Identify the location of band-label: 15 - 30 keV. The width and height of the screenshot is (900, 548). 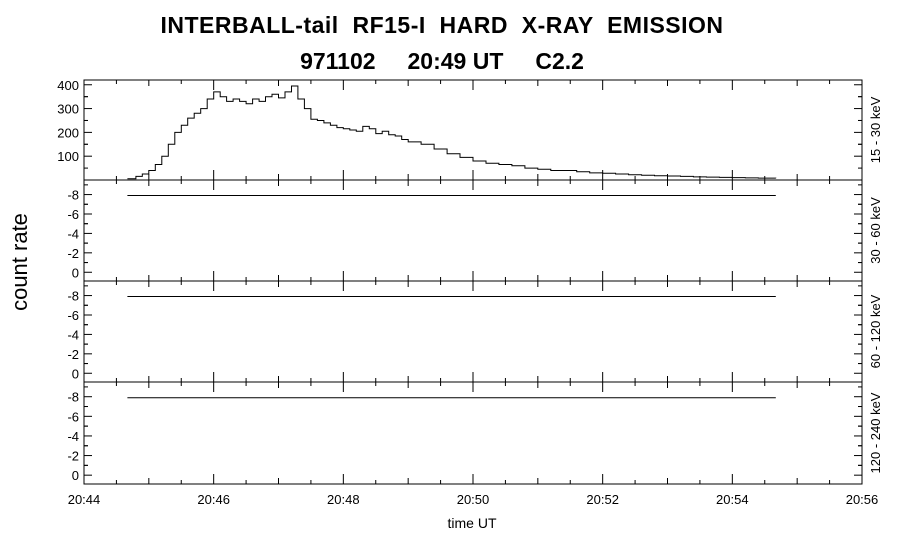
(875, 129).